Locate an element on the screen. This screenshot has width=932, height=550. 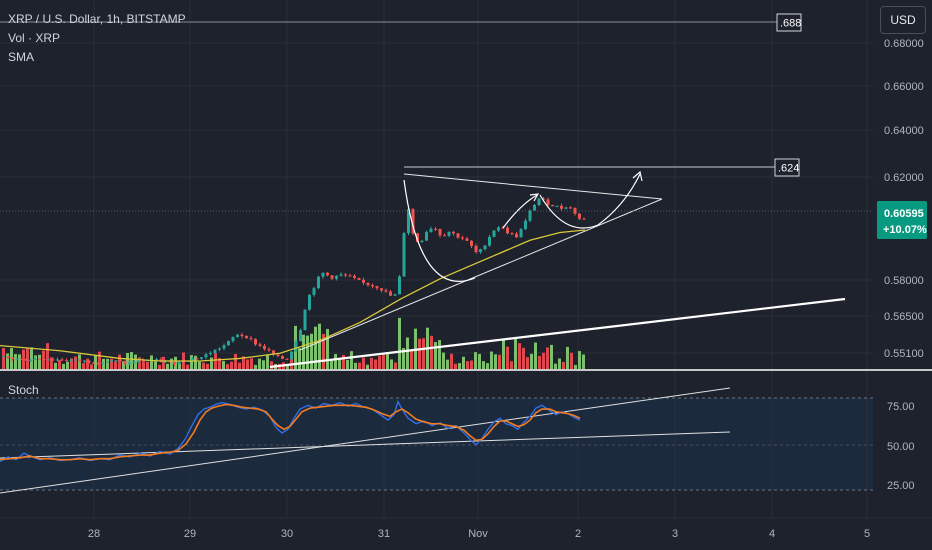
x-axis-tick: 31 is located at coordinates (384, 534).